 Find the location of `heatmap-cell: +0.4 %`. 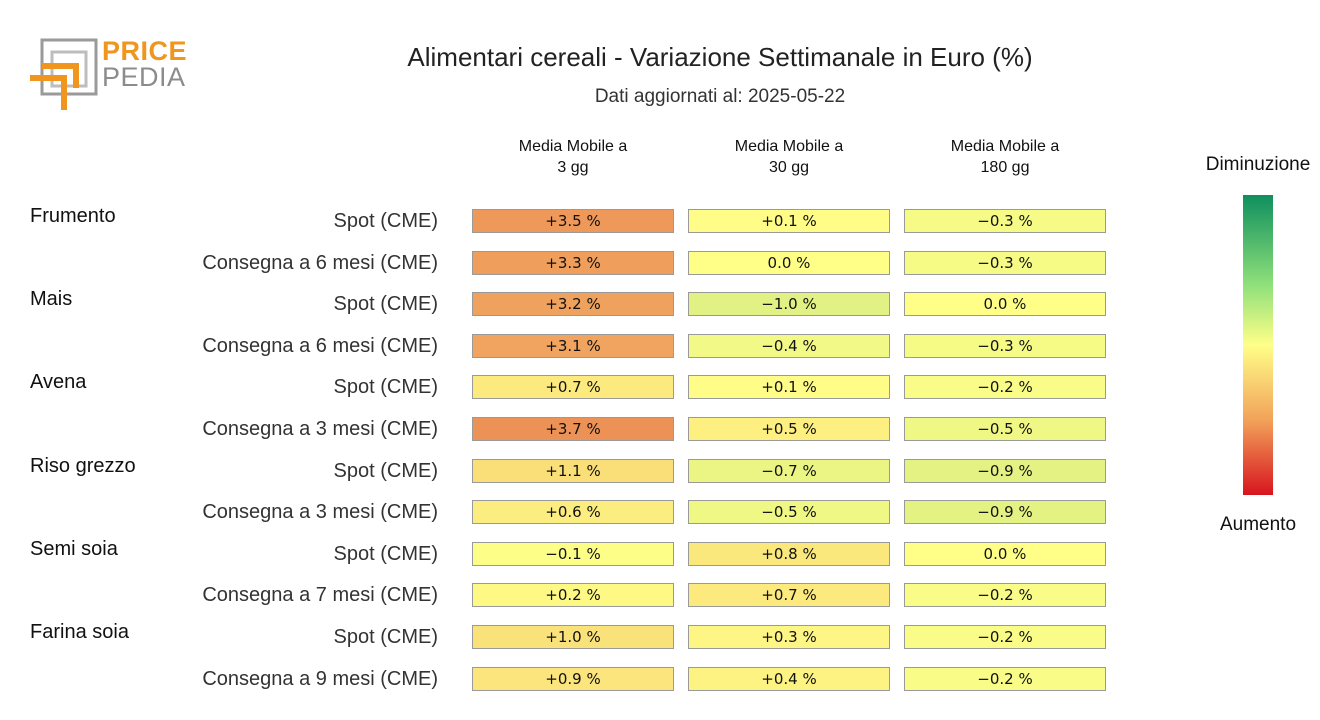

heatmap-cell: +0.4 % is located at coordinates (789, 678).